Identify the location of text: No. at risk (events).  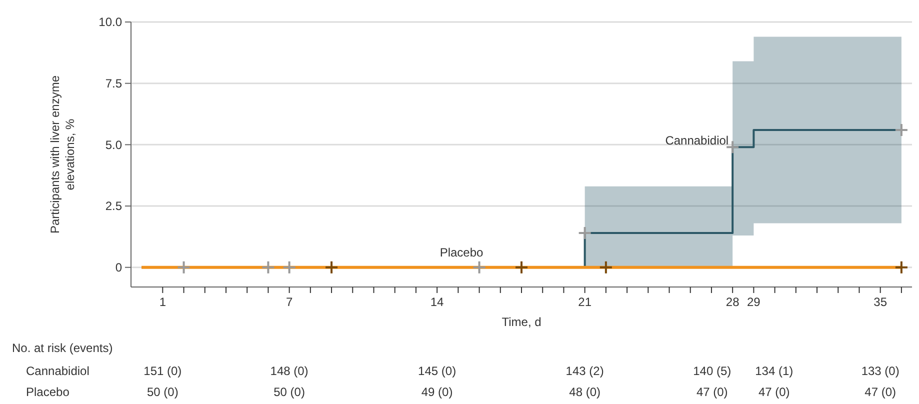
(62, 348).